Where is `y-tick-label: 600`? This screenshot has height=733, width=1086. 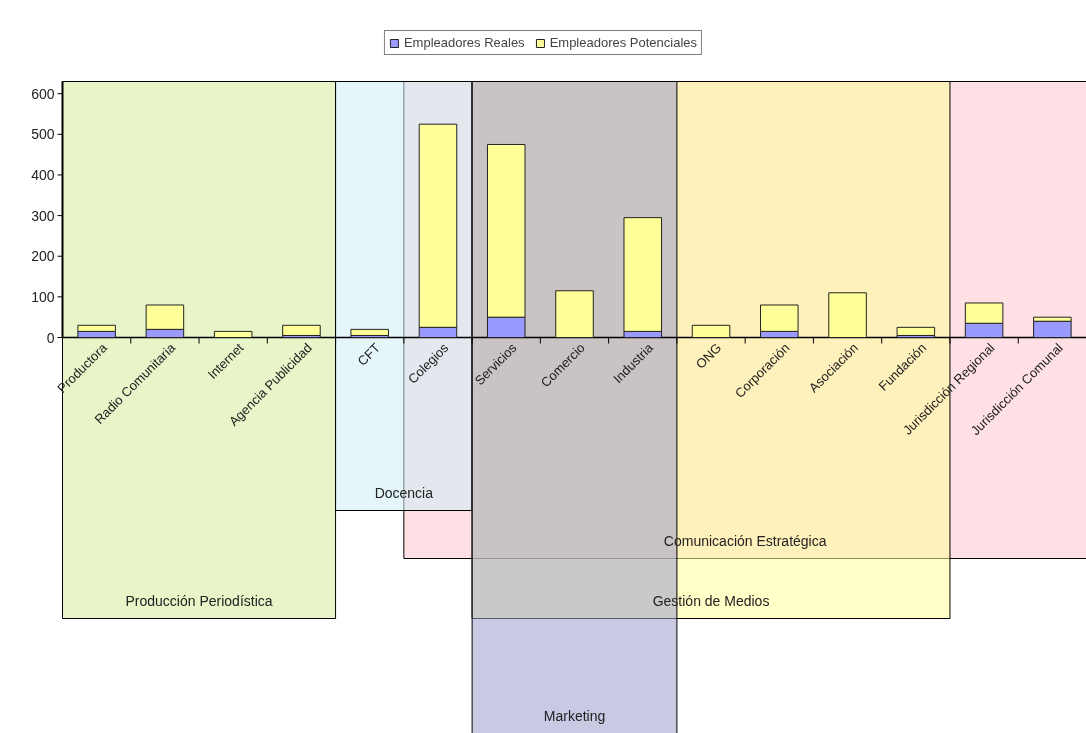 y-tick-label: 600 is located at coordinates (43, 93).